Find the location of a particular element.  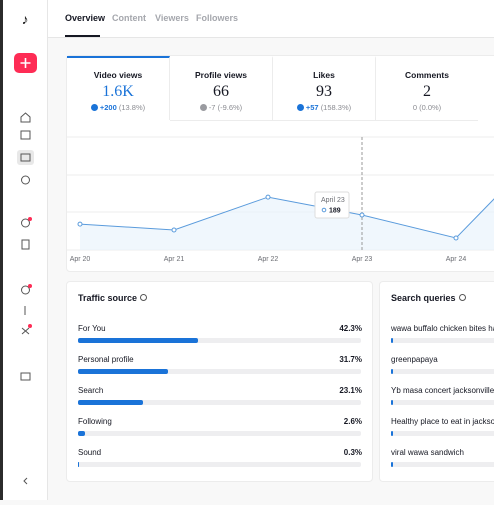

metric-tab: Likes 93 +57 (158.3%) is located at coordinates (324, 88).